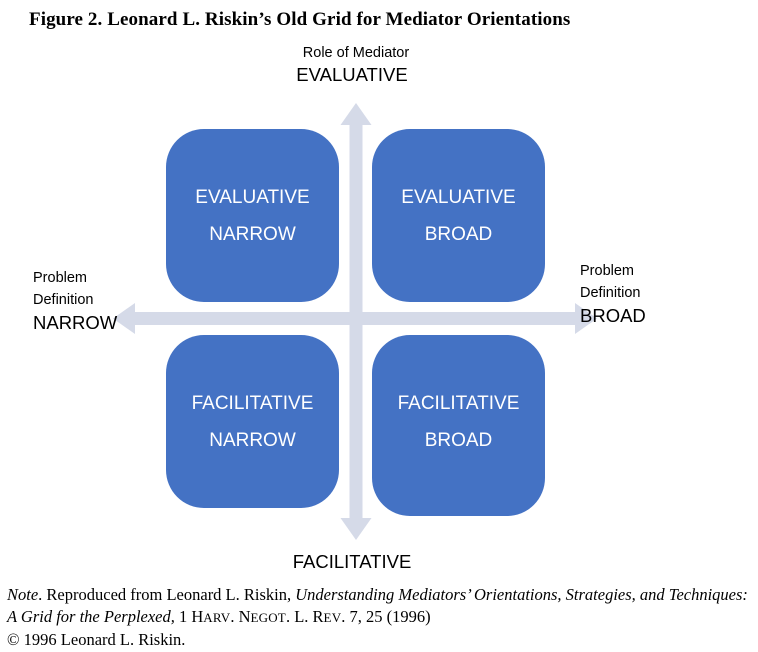 The image size is (758, 652). I want to click on note-text: . Reproduced from Leonard L. Riskin,, so click(167, 594).